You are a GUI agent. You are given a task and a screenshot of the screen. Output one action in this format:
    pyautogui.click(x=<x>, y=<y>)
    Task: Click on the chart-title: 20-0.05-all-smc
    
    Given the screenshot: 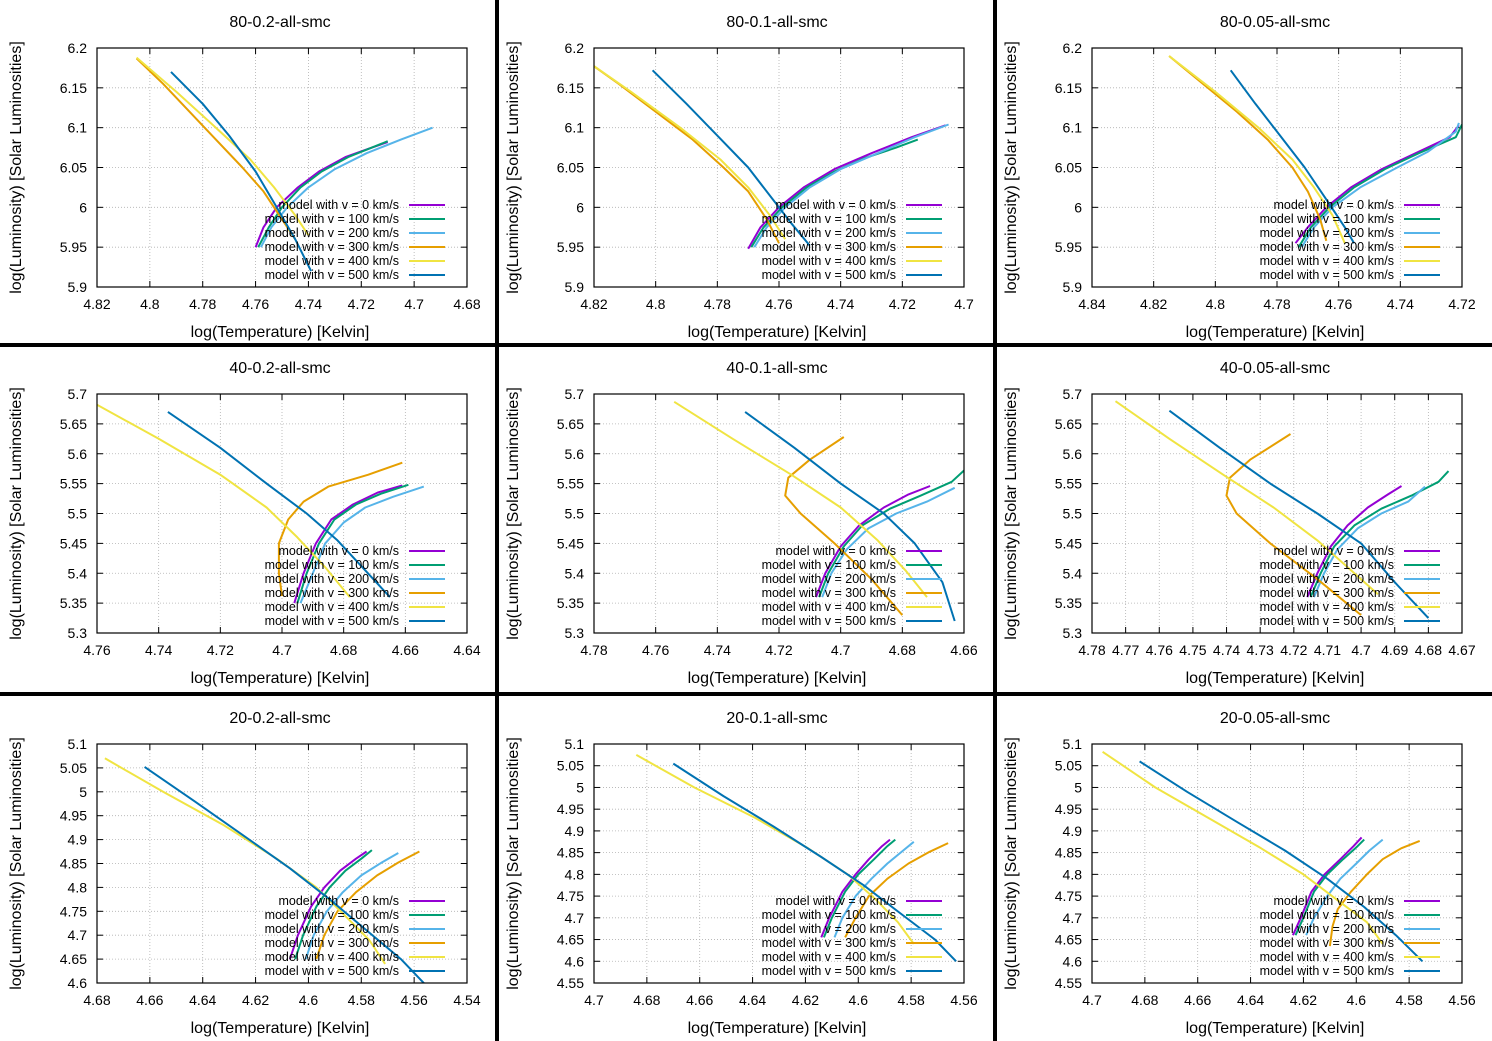 What is the action you would take?
    pyautogui.click(x=1275, y=718)
    